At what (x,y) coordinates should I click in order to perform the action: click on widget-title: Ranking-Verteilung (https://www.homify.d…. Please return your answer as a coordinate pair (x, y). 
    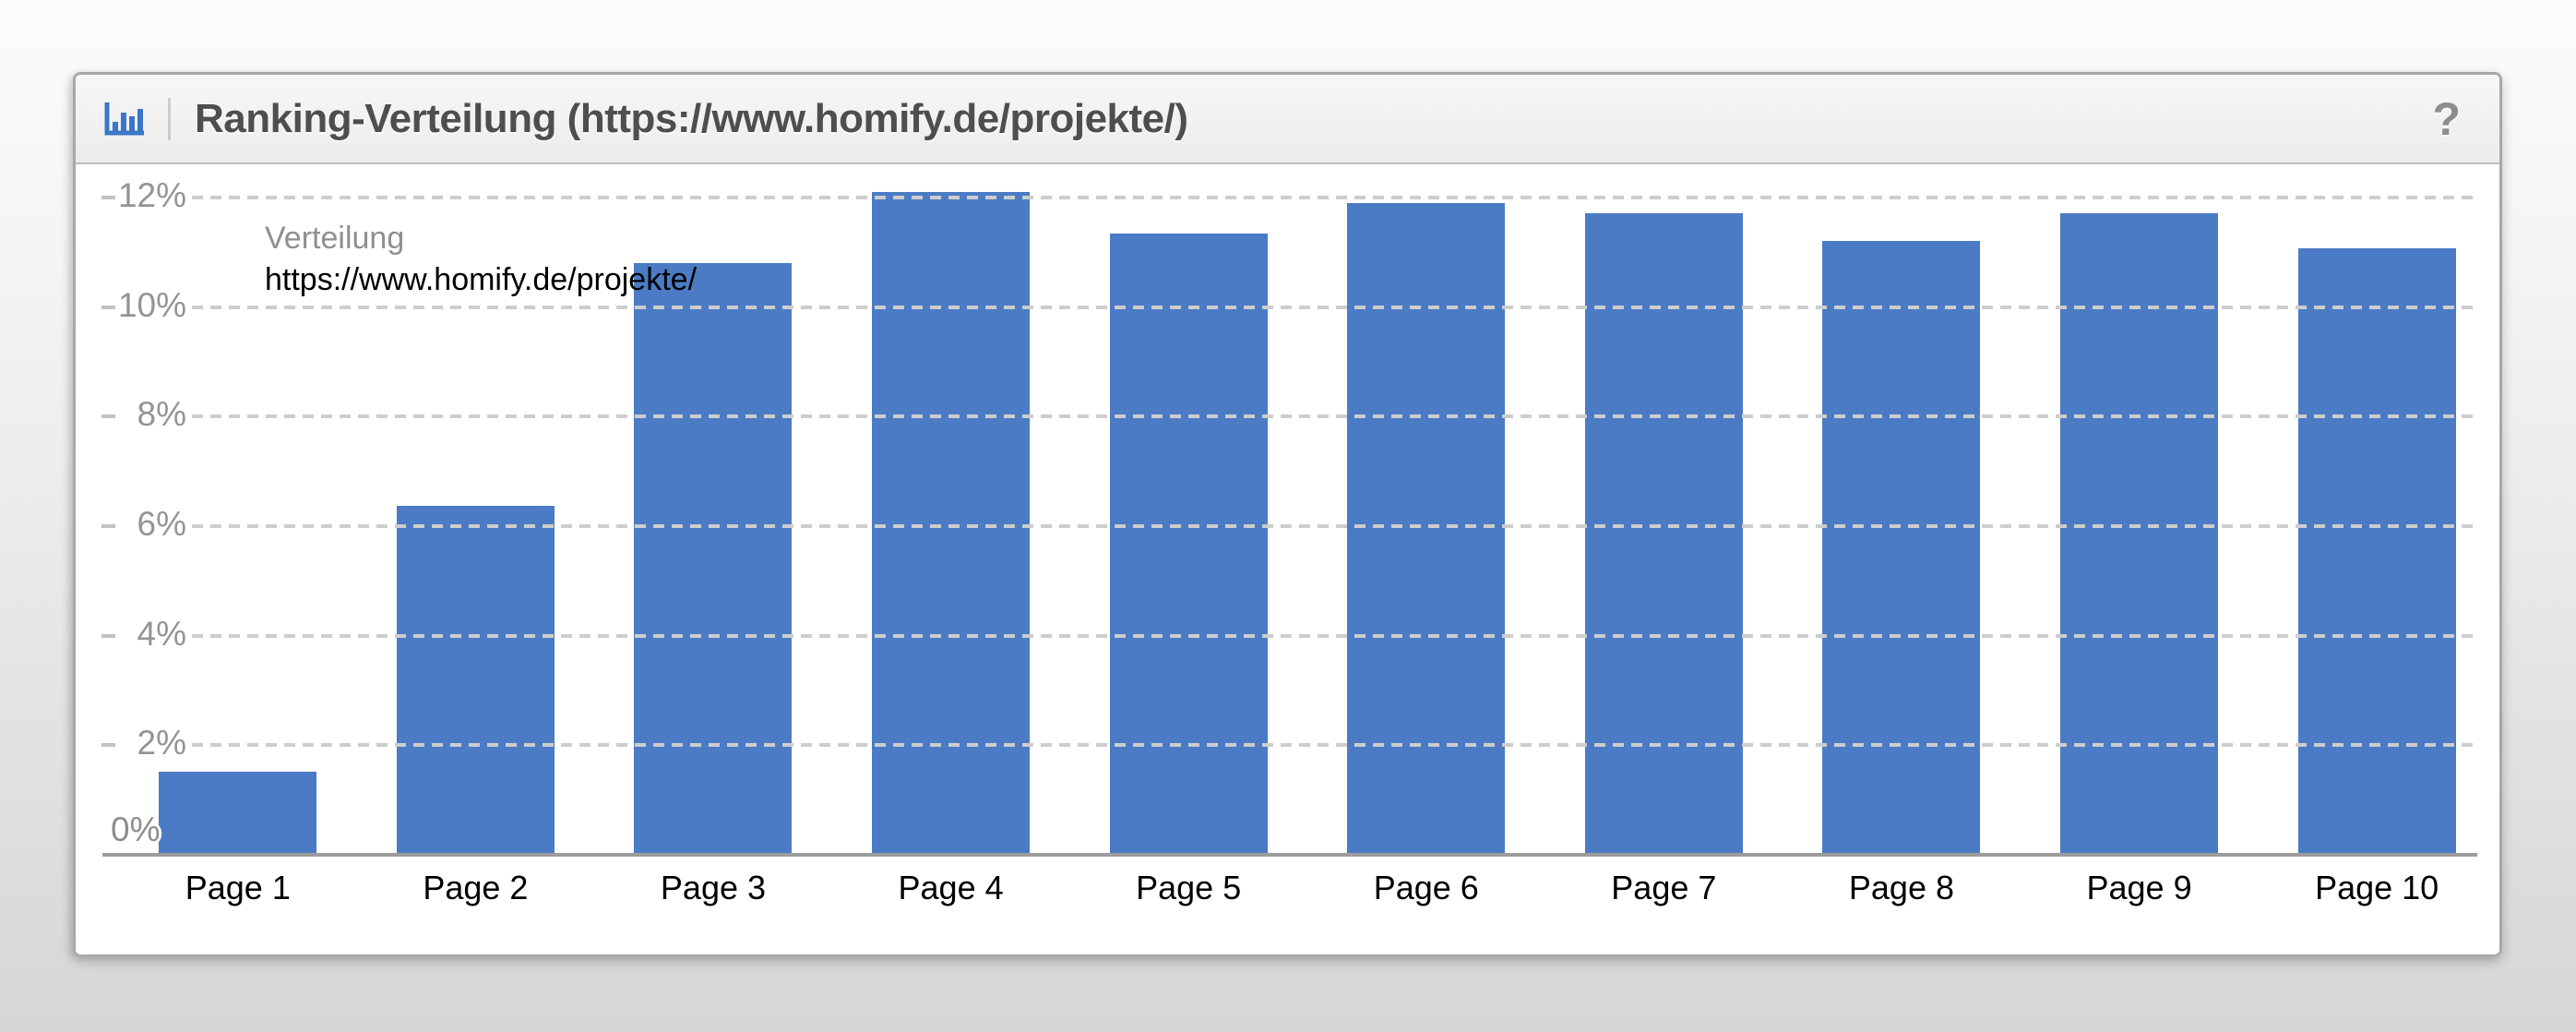
    Looking at the image, I should click on (691, 118).